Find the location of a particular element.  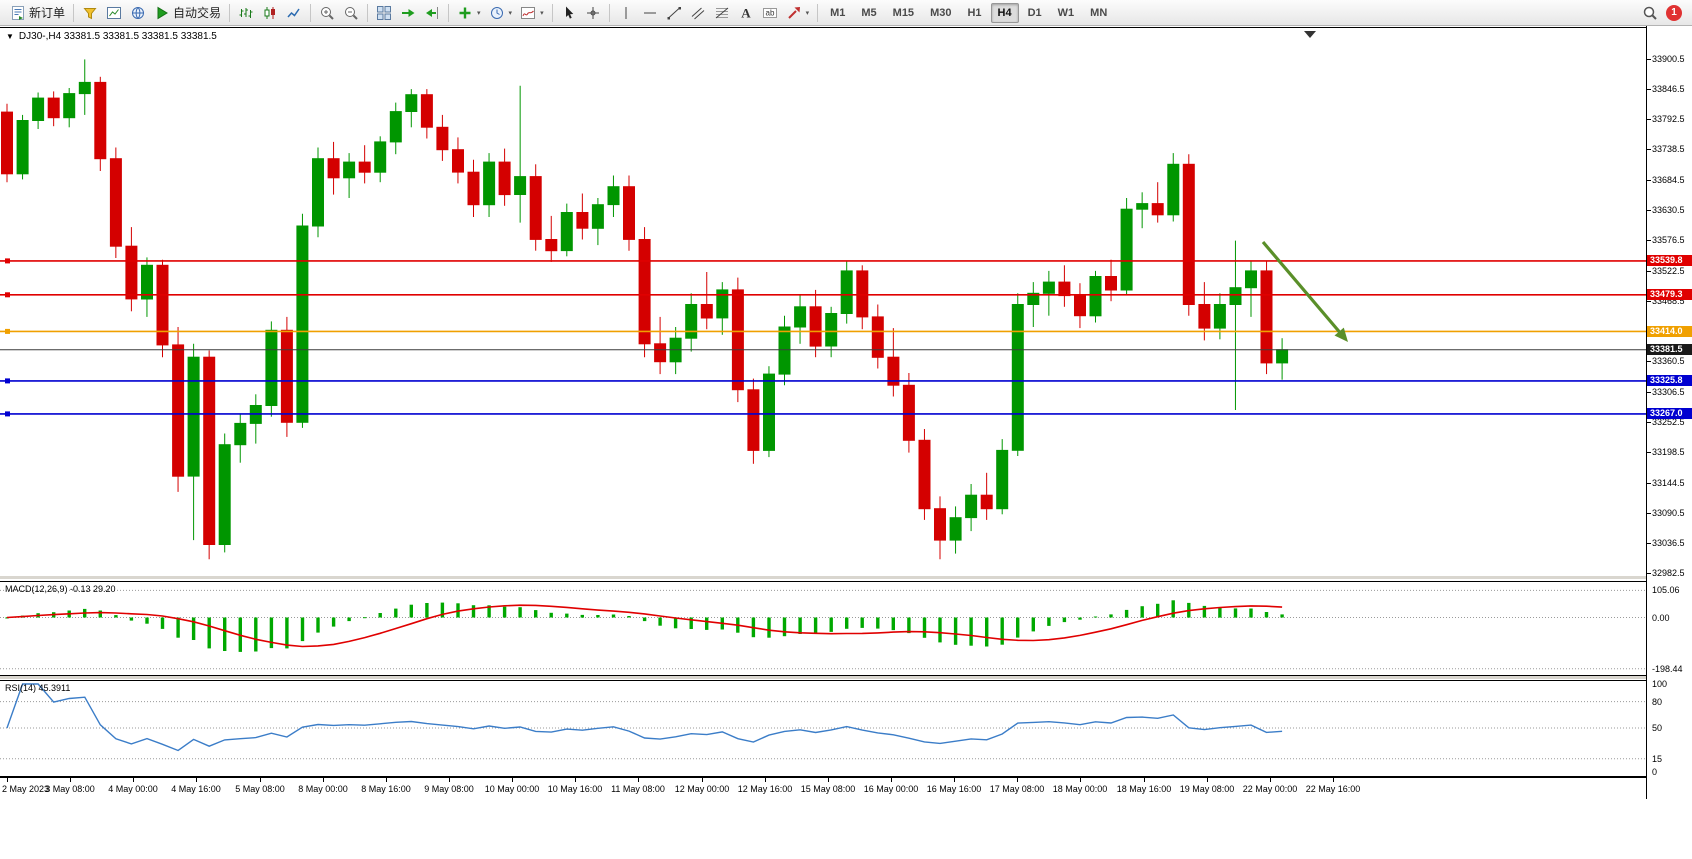

new-chart-button: ▾ is located at coordinates (469, 13).